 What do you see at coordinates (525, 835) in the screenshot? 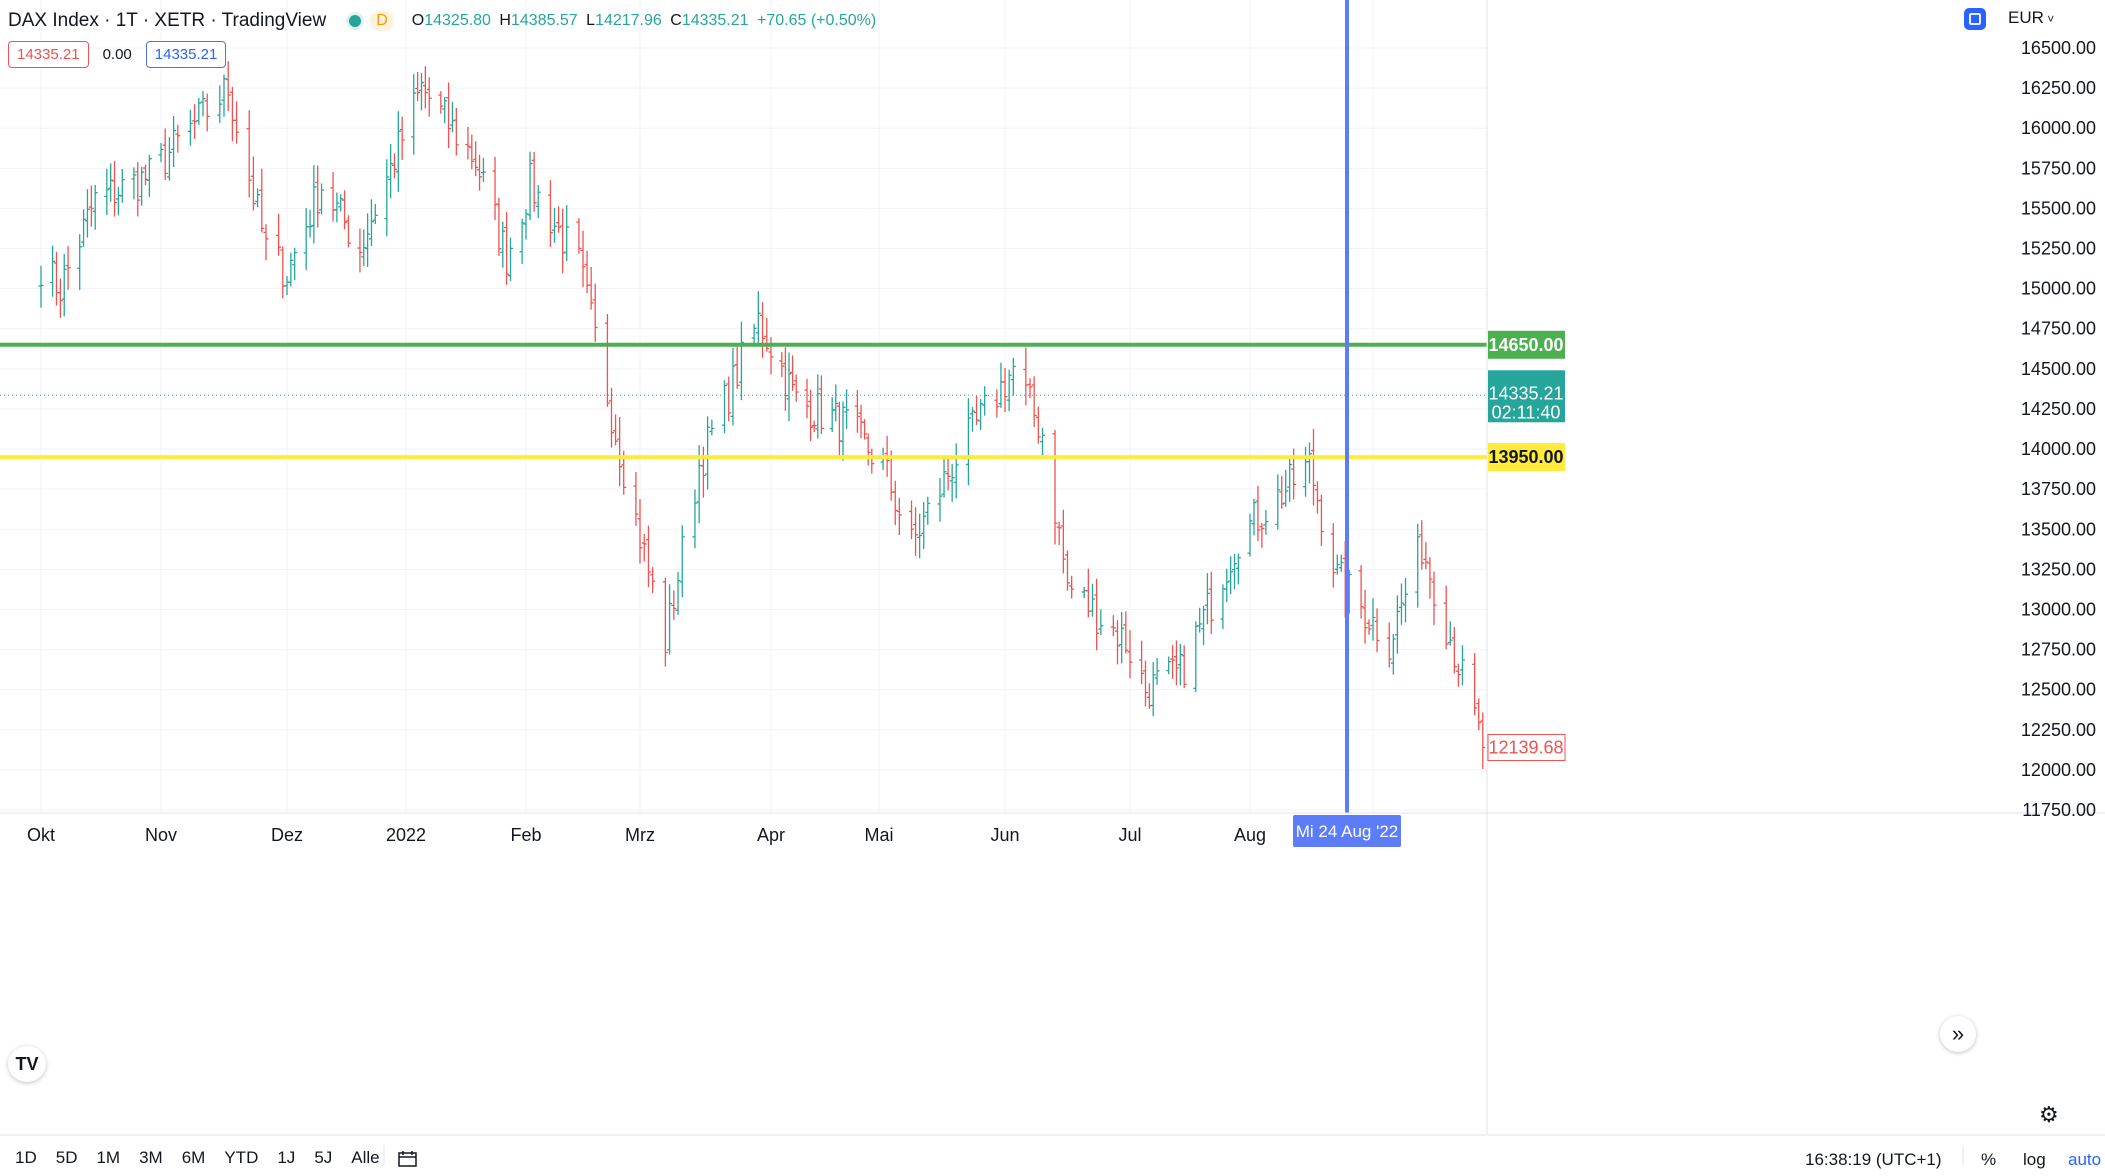
I see `x-tick-label: Feb` at bounding box center [525, 835].